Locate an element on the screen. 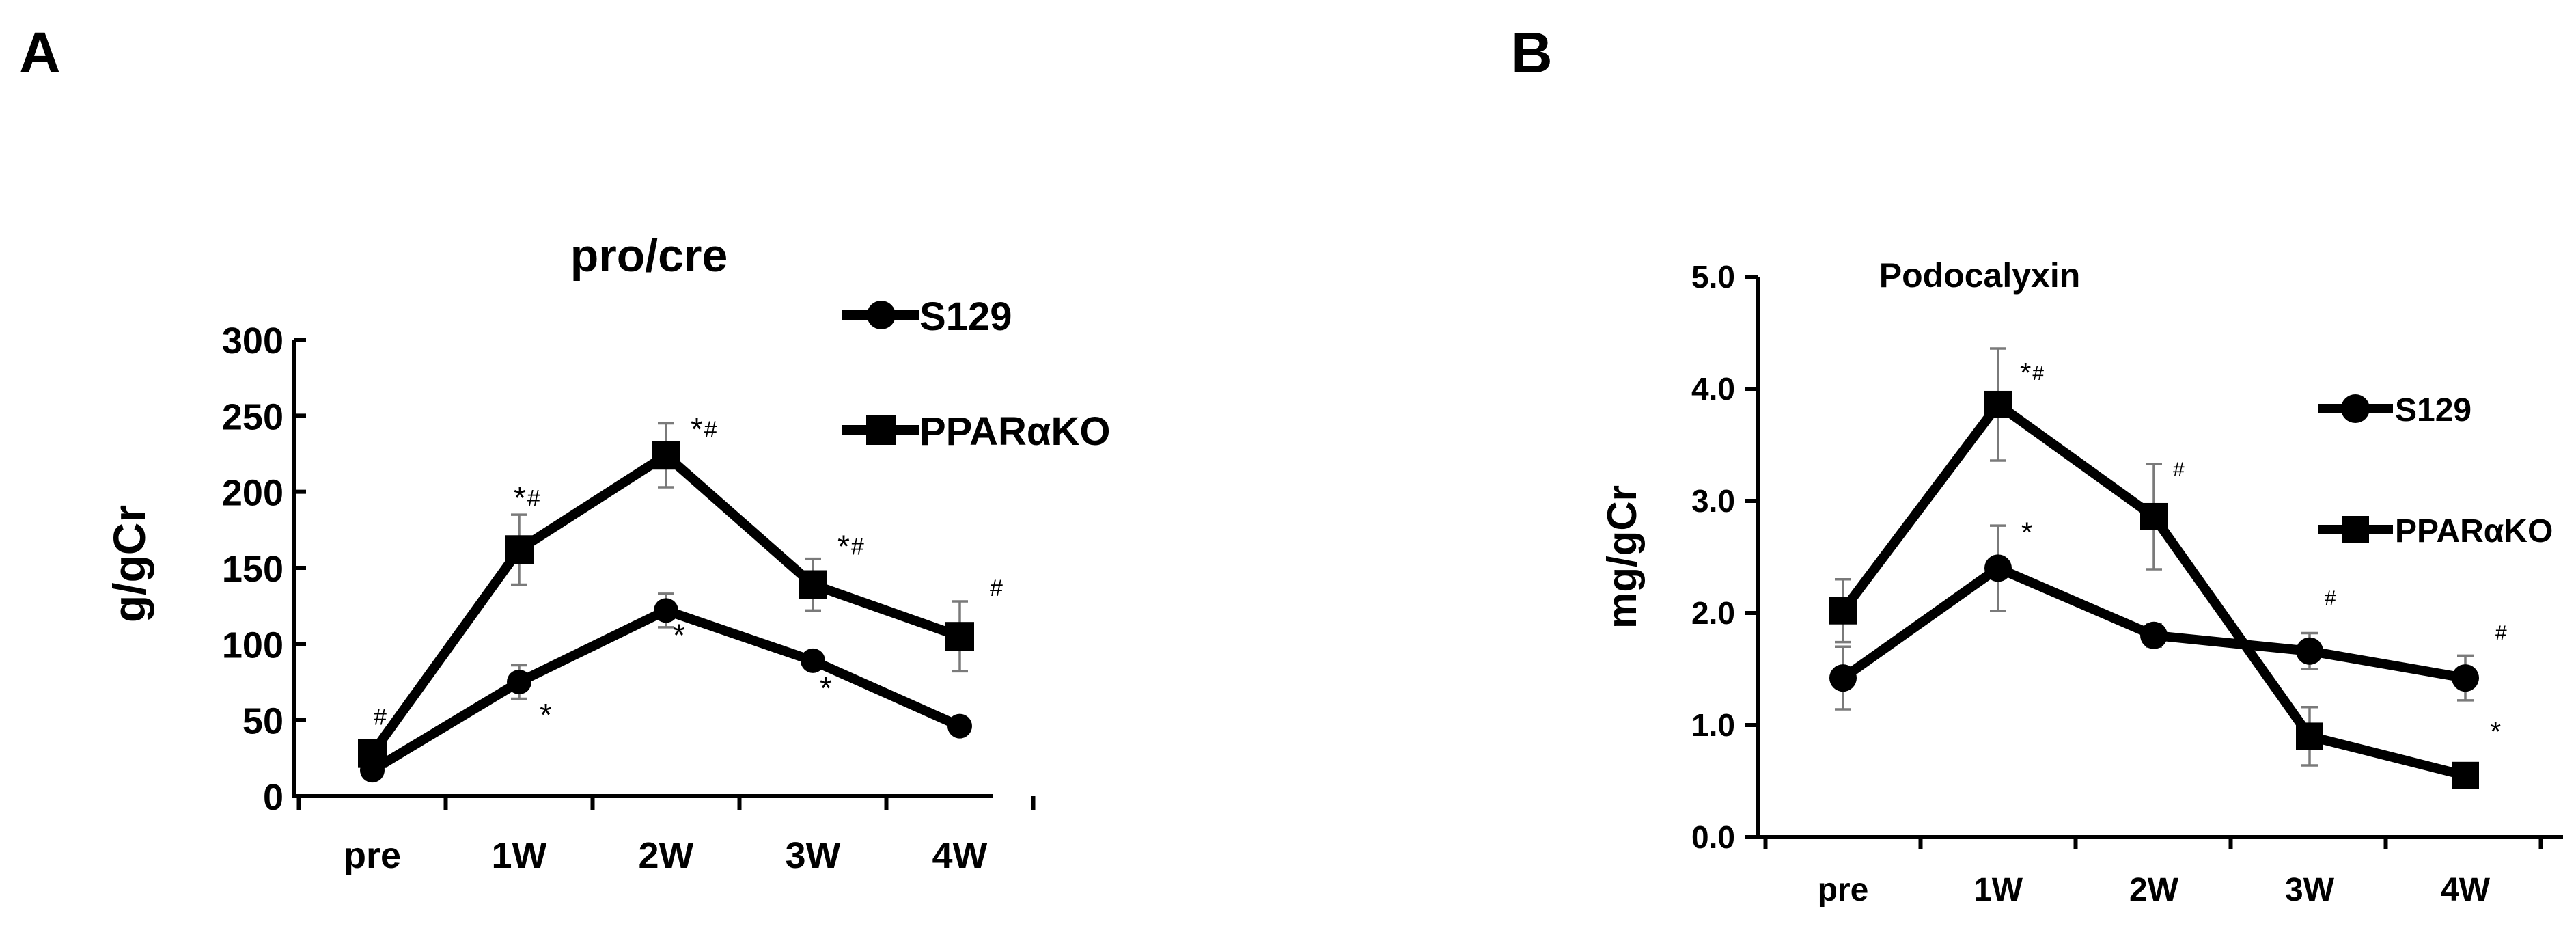  panel-b-x-tick-label: 1W is located at coordinates (1998, 890).